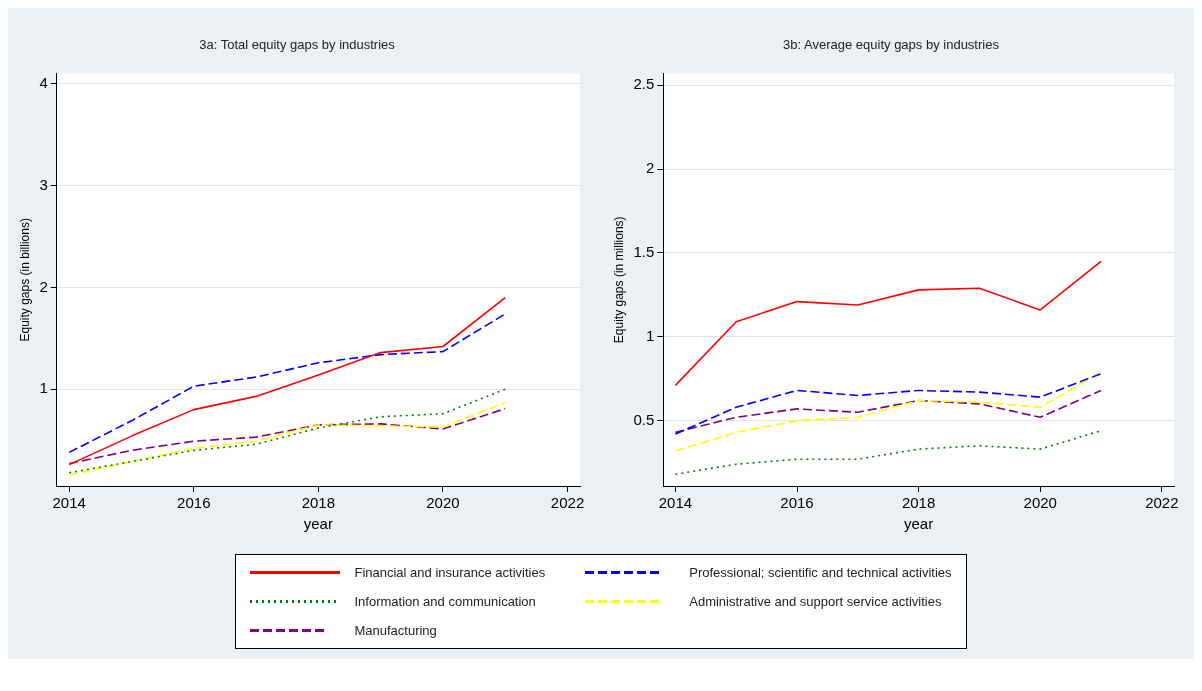  Describe the element at coordinates (820, 572) in the screenshot. I see `legend-label: Professional; scientific and technical activities` at that location.